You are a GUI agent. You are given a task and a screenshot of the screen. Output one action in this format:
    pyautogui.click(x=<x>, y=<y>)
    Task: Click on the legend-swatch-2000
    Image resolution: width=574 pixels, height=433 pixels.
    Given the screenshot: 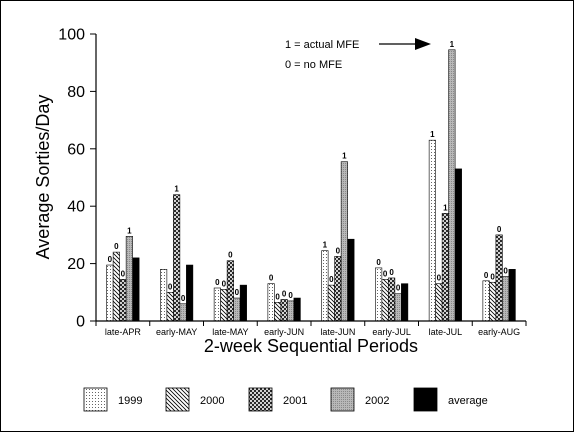 What is the action you would take?
    pyautogui.click(x=177, y=399)
    